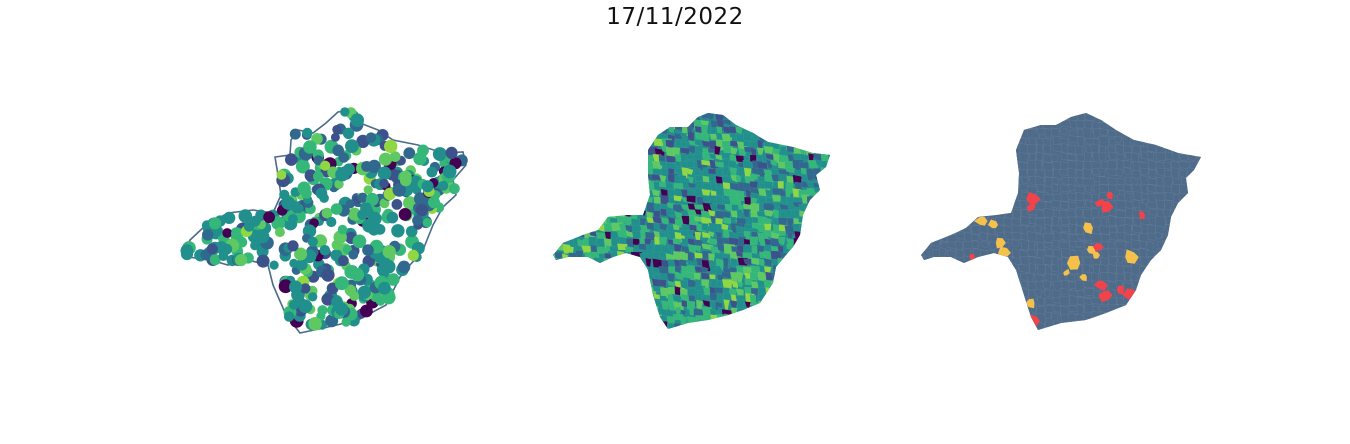 This screenshot has height=444, width=1350. Describe the element at coordinates (324, 220) in the screenshot. I see `point-map` at that location.